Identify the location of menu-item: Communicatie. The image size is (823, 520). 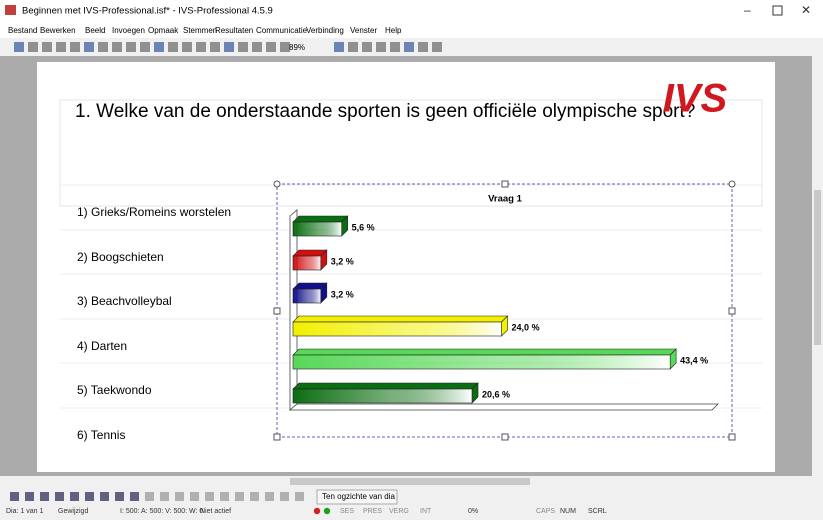
(282, 30).